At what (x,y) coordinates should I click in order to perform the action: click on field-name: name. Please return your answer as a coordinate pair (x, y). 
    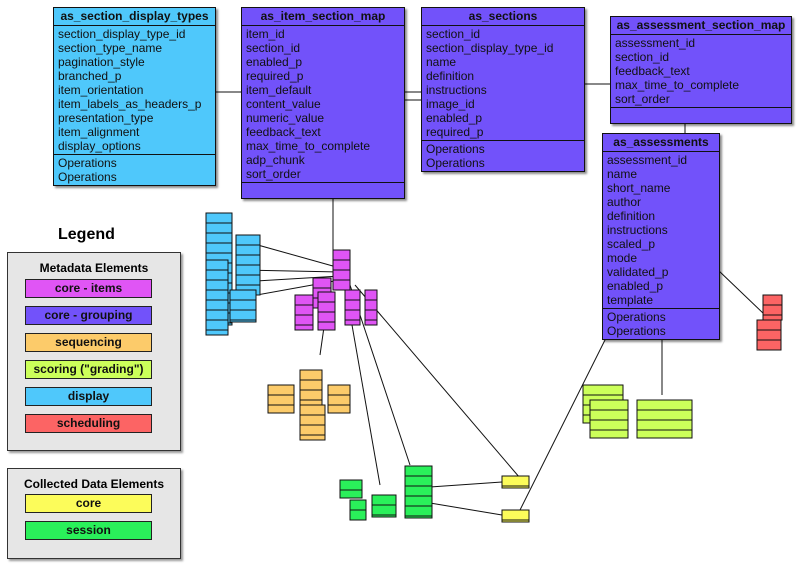
    Looking at the image, I should click on (441, 62).